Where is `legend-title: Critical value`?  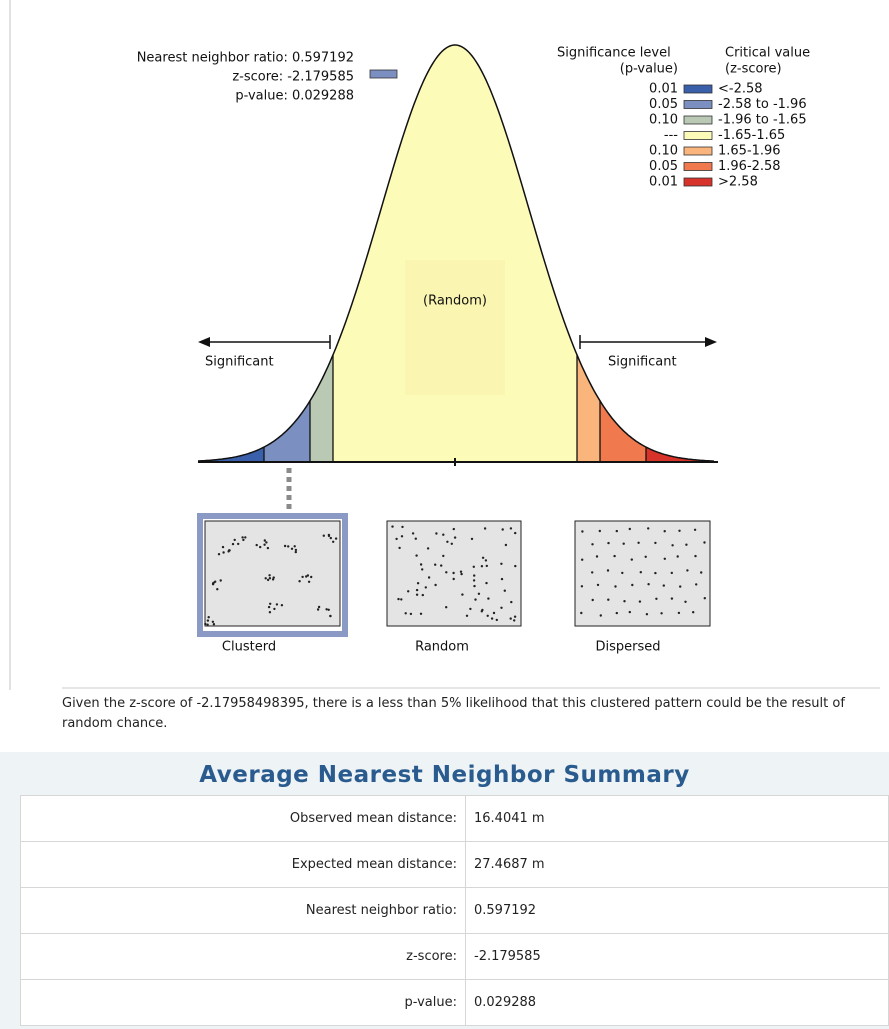
legend-title: Critical value is located at coordinates (767, 53).